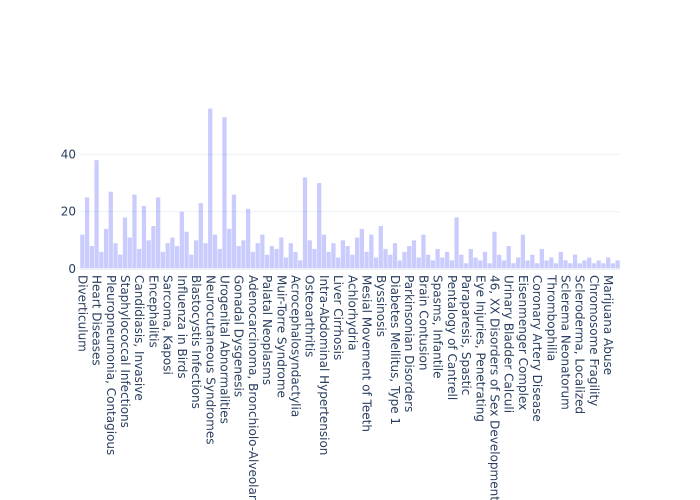  I want to click on x-tick-label: Urinary Bladder Calculi, so click(509, 344).